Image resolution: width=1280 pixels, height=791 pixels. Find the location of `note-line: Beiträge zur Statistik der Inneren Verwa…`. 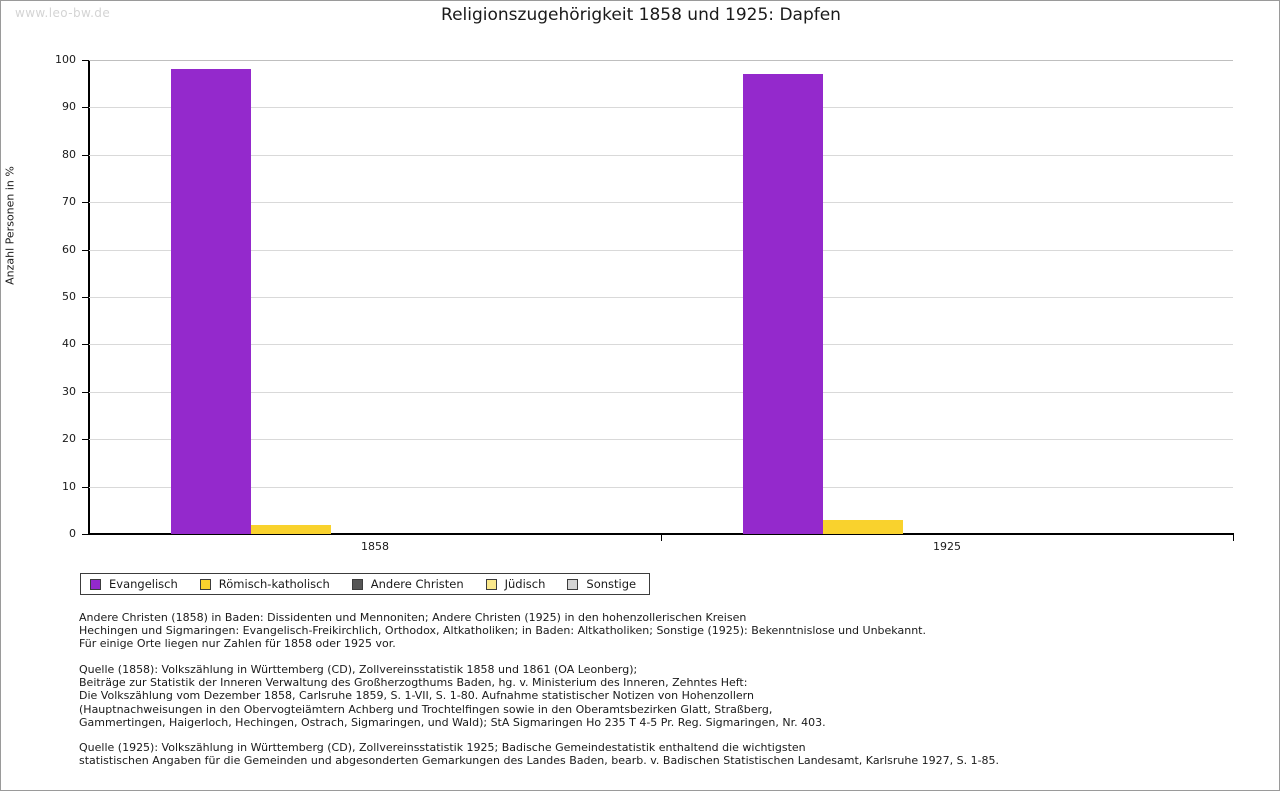

note-line: Beiträge zur Statistik der Inneren Verwa… is located at coordinates (413, 683).